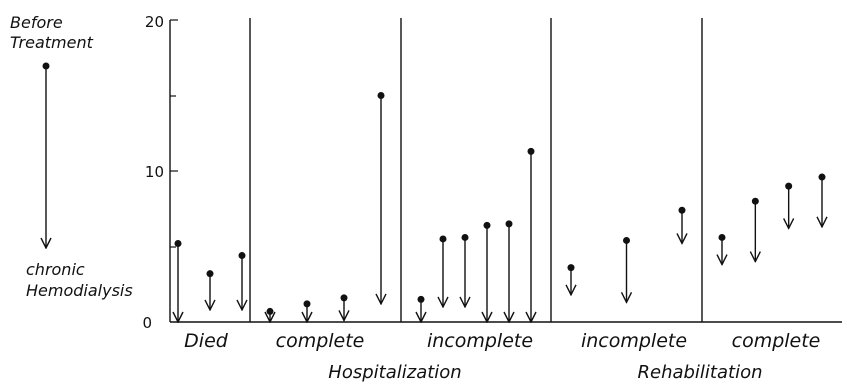  I want to click on y-tick-label-0: 0, so click(147, 323).